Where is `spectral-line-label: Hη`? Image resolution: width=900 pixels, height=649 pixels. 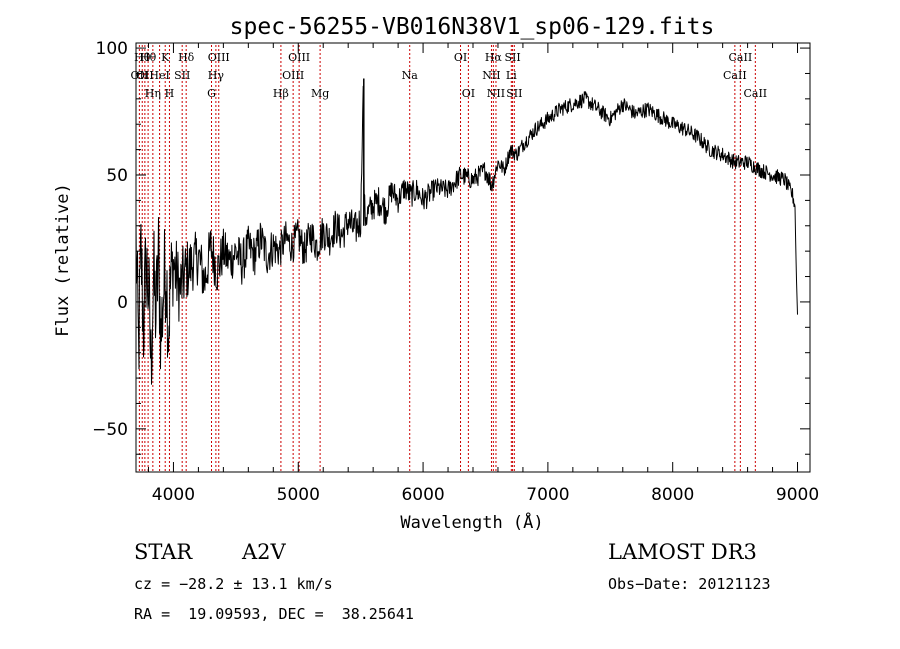 spectral-line-label: Hη is located at coordinates (153, 93).